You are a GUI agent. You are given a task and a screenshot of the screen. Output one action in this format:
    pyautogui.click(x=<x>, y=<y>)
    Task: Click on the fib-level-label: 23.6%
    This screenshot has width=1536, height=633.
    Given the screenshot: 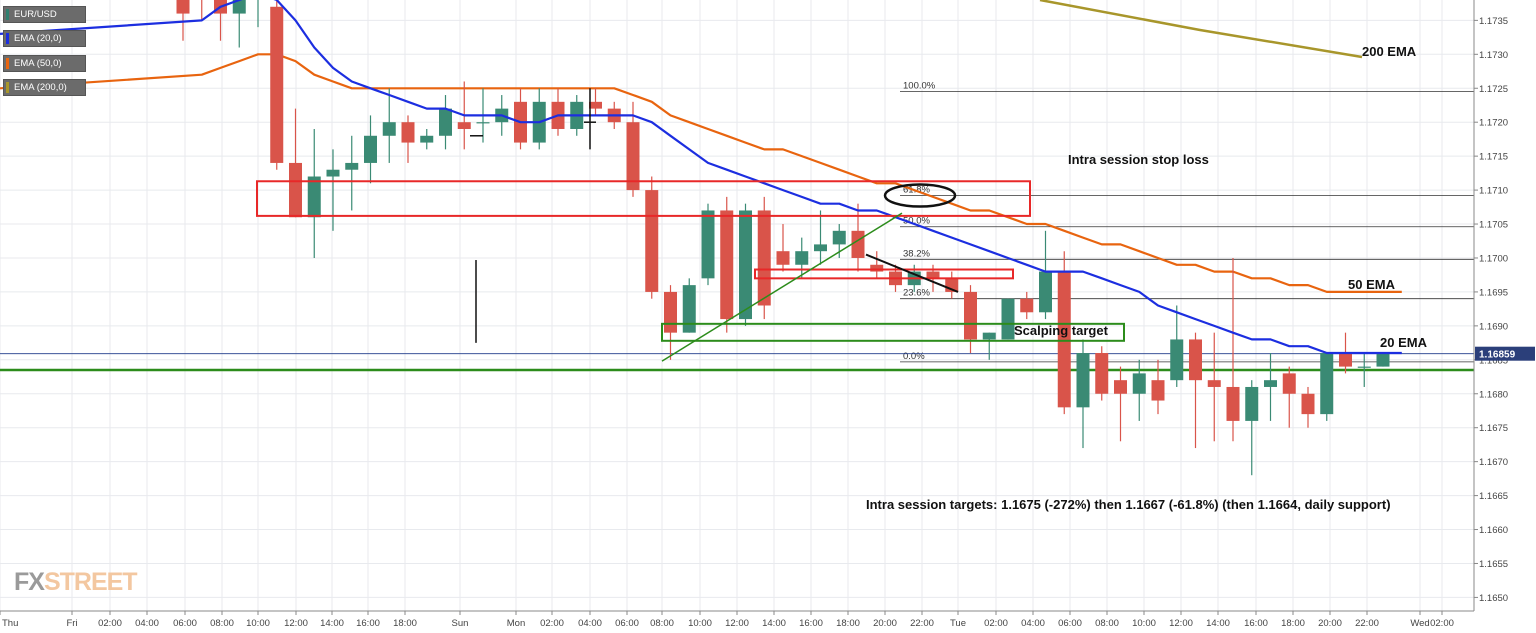 What is the action you would take?
    pyautogui.click(x=916, y=293)
    